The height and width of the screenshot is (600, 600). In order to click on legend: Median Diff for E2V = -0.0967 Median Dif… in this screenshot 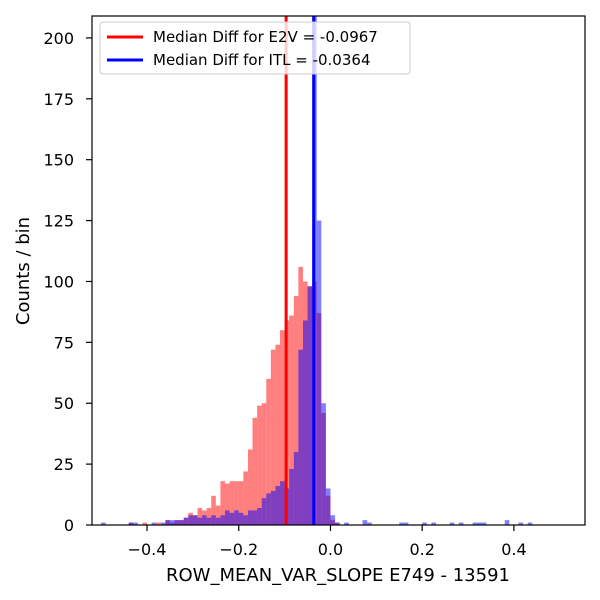, I will do `click(255, 48)`.